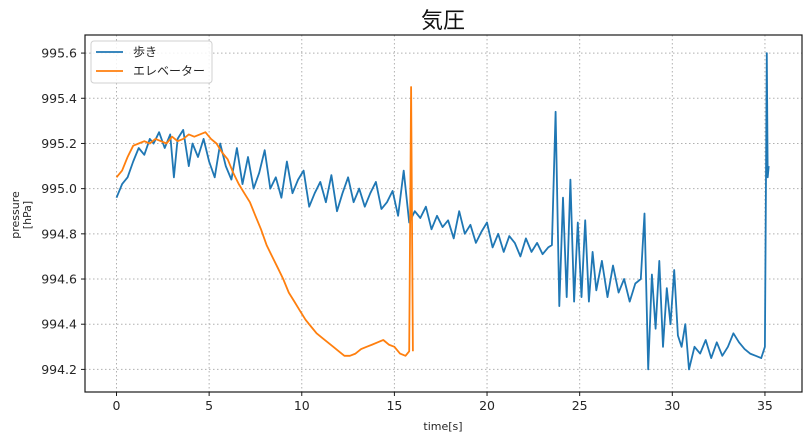  I want to click on y-tick-label: 994.8, so click(59, 233).